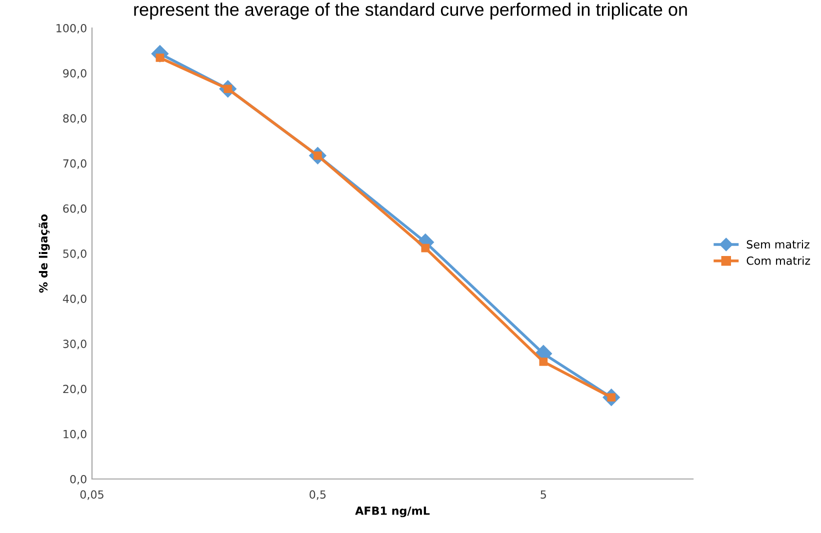 The width and height of the screenshot is (821, 533). What do you see at coordinates (778, 260) in the screenshot?
I see `legend-label: Com matriz` at bounding box center [778, 260].